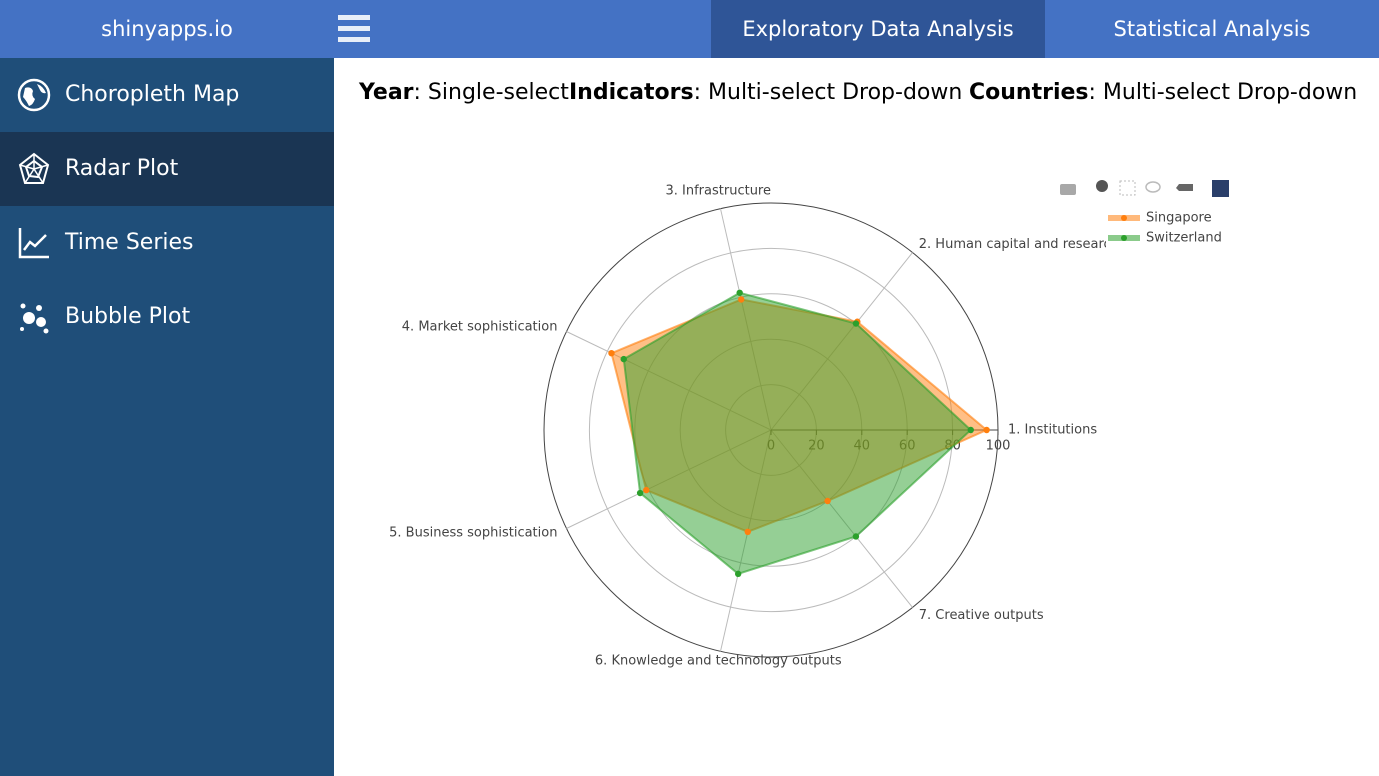  Describe the element at coordinates (34, 318) in the screenshot. I see `bubble-icon` at that location.